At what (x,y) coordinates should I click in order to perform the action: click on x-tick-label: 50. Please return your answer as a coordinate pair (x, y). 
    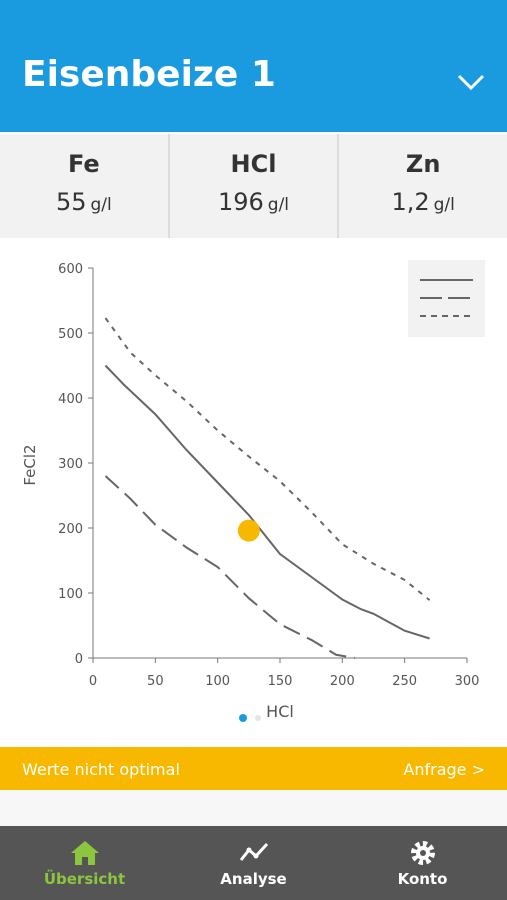
    Looking at the image, I should click on (155, 681).